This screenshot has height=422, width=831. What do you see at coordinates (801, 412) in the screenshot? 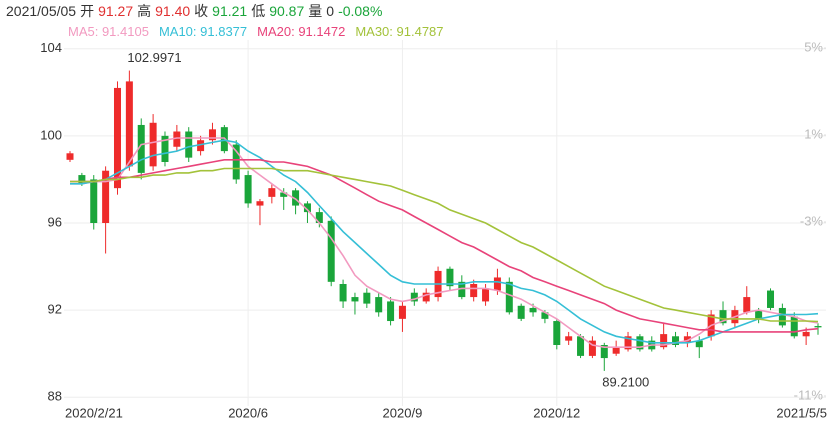
I see `x-tick-label: 2021/5/5` at bounding box center [801, 412].